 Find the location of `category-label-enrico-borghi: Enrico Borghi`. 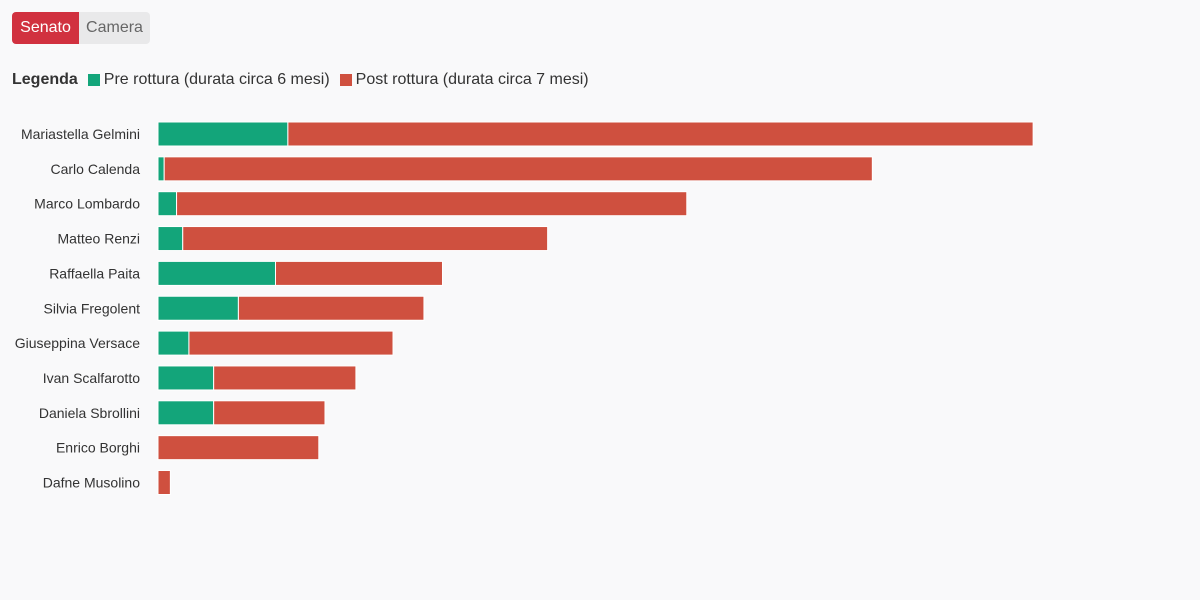

category-label-enrico-borghi: Enrico Borghi is located at coordinates (98, 448).